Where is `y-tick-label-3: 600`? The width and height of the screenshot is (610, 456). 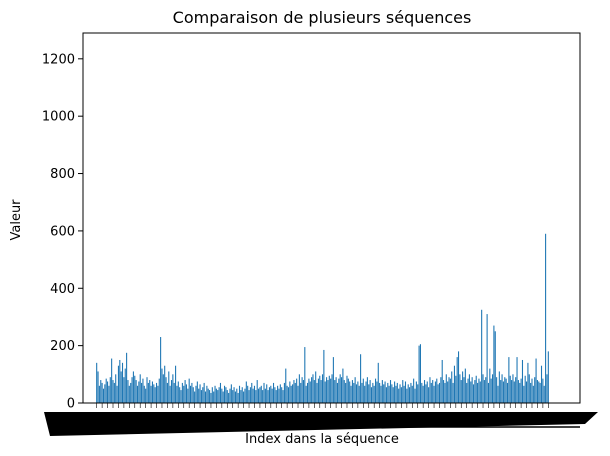 y-tick-label-3: 600 is located at coordinates (62, 231).